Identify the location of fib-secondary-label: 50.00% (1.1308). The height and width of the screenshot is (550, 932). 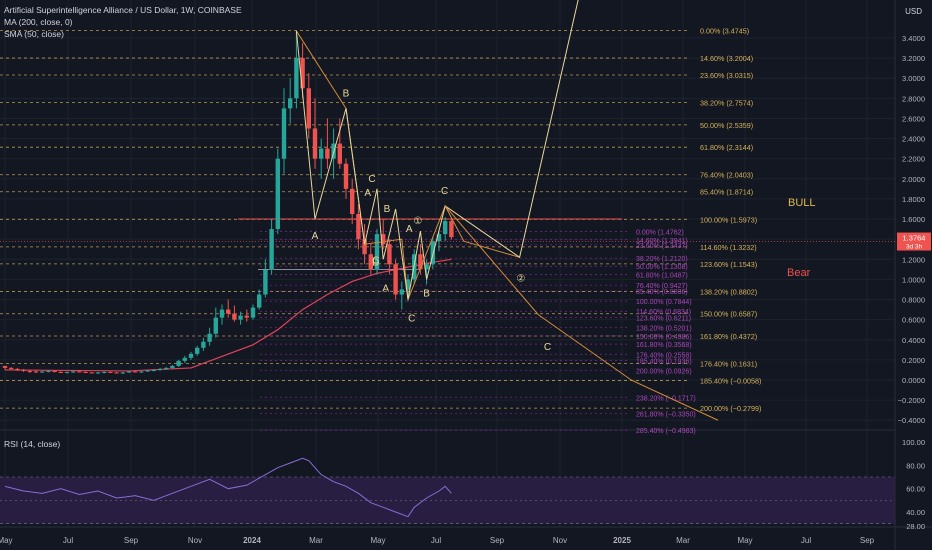
(662, 267).